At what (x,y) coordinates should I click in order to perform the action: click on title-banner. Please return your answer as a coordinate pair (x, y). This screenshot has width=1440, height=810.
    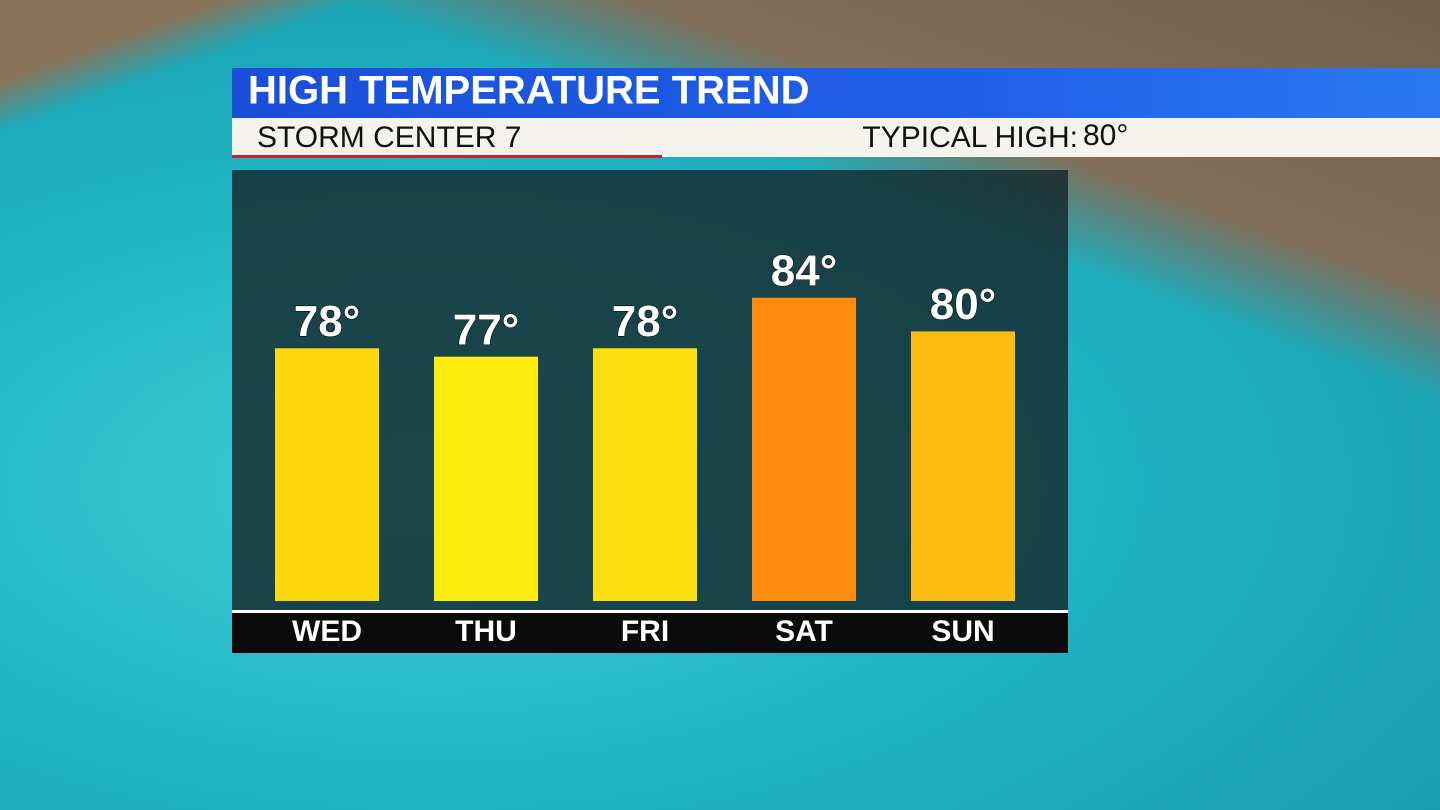
    Looking at the image, I should click on (836, 93).